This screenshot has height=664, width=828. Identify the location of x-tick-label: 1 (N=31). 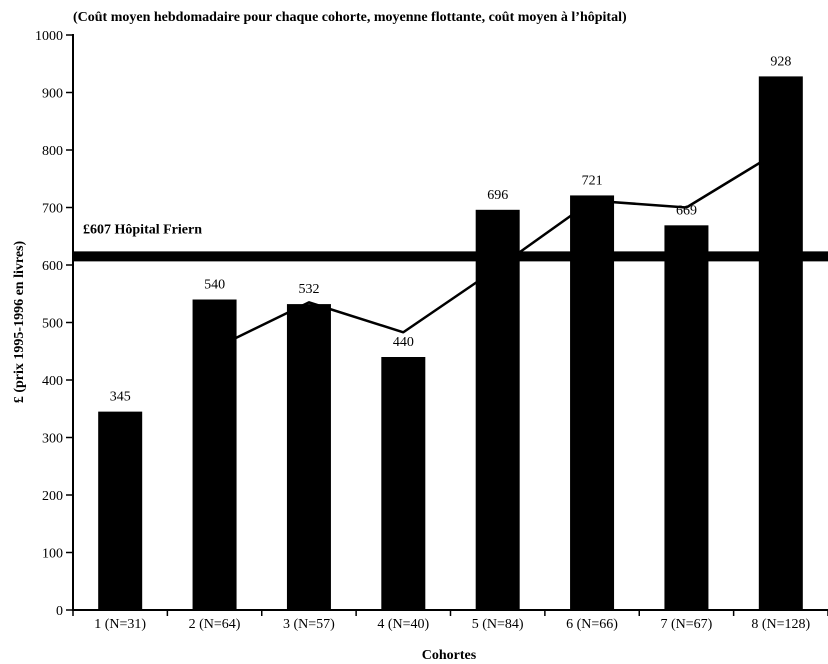
(120, 624).